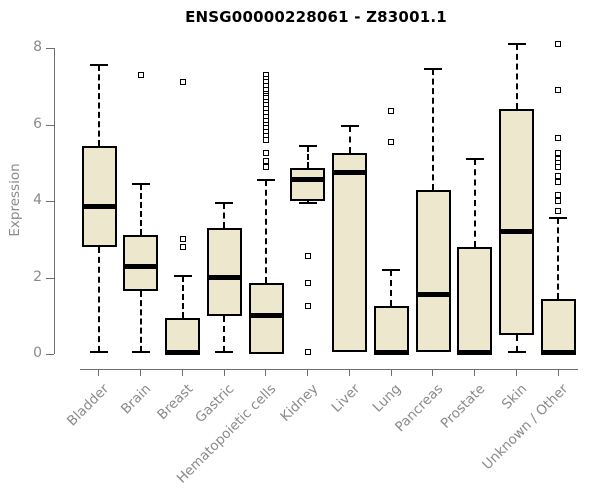 The height and width of the screenshot is (500, 600). Describe the element at coordinates (433, 271) in the screenshot. I see `box-pancreas` at that location.